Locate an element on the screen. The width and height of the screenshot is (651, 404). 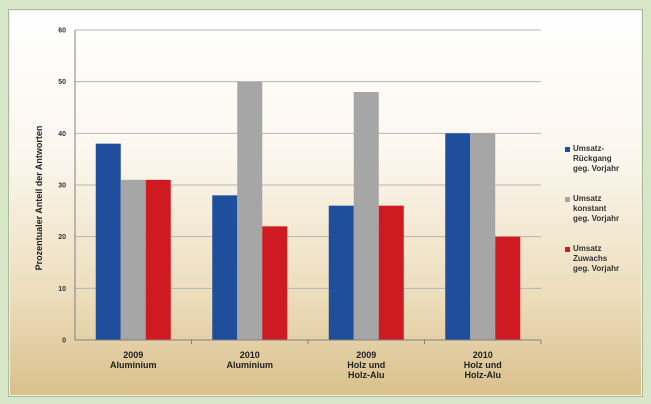
x-tick-label: 2009 Holz und Holz-Alu is located at coordinates (366, 365).